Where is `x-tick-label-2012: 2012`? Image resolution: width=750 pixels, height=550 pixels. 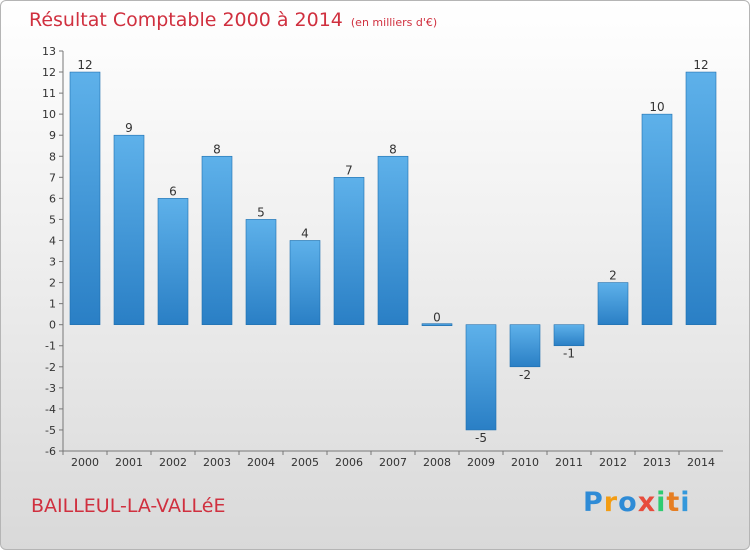
x-tick-label-2012: 2012 is located at coordinates (613, 462).